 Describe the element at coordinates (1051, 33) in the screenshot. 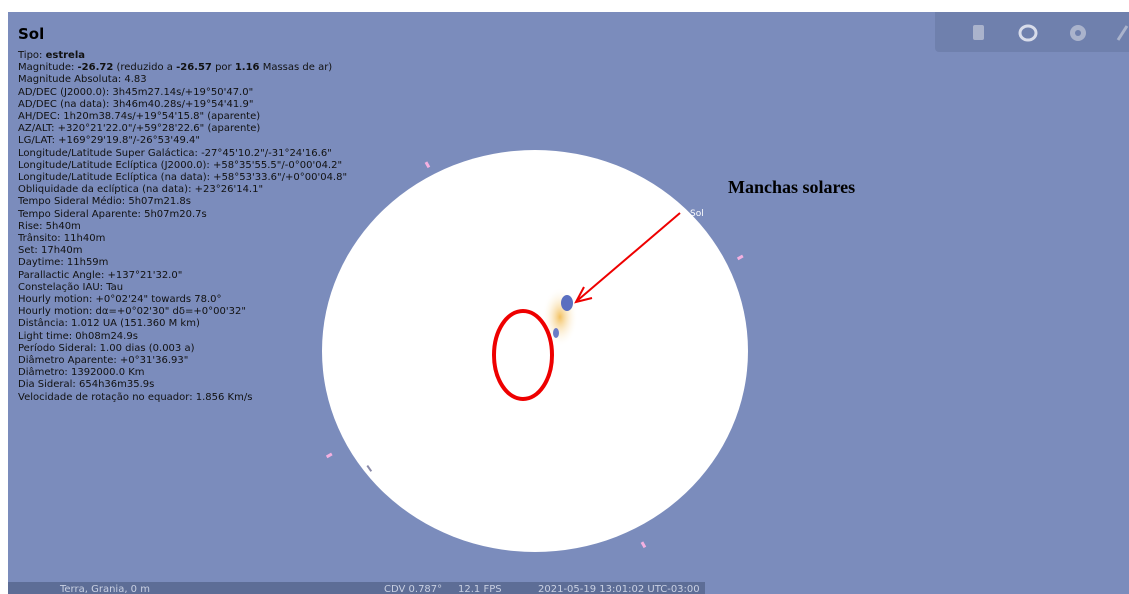

I see `toolbar-icons` at that location.